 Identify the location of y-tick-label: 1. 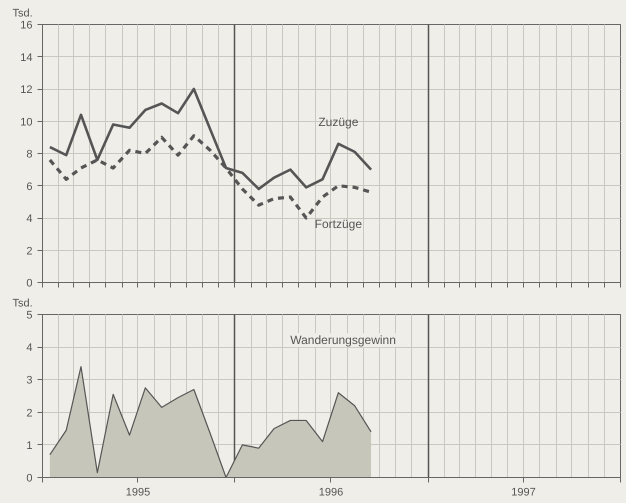
(29, 446).